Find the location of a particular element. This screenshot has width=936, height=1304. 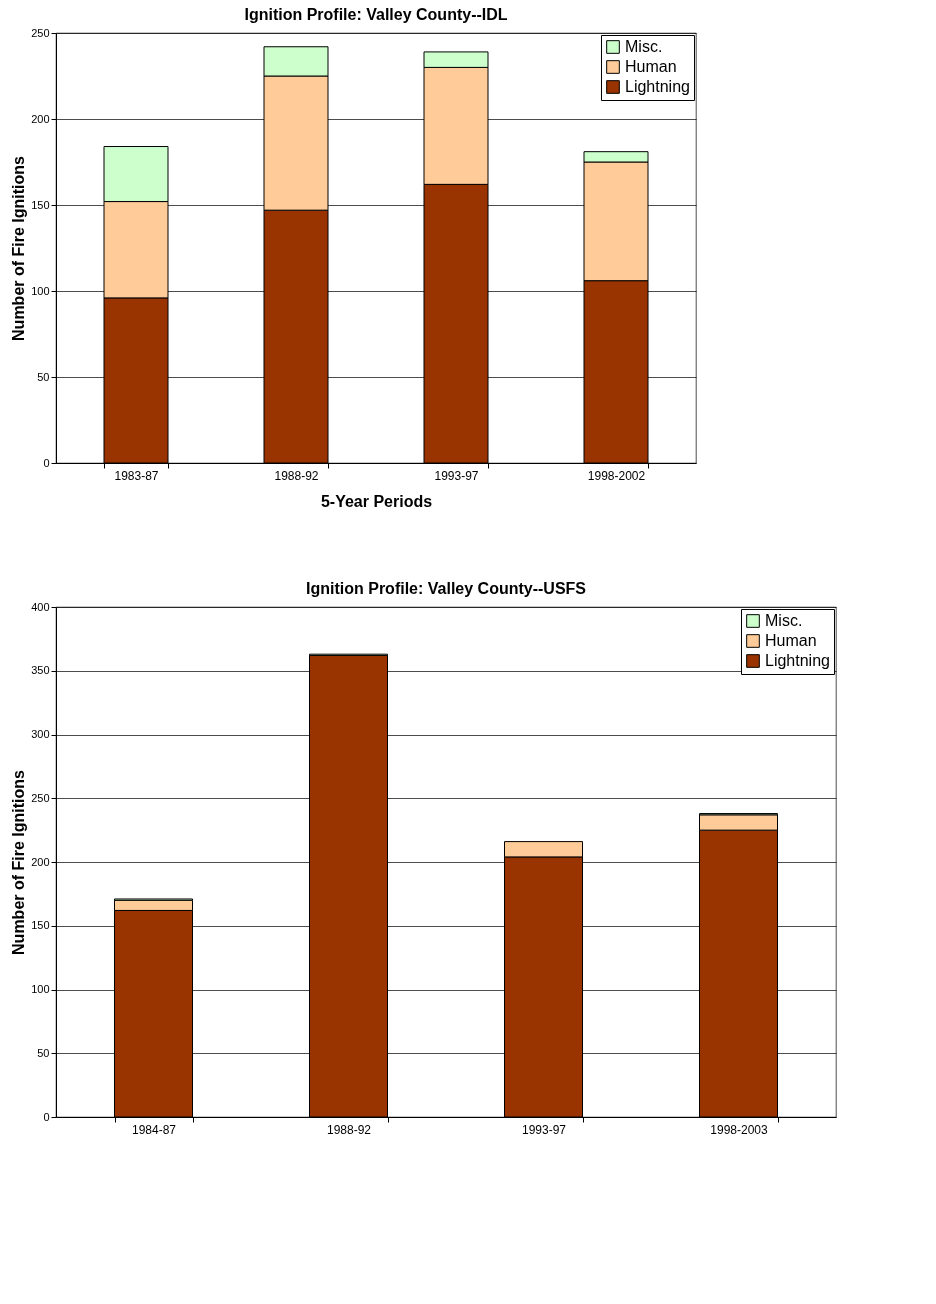

y-tick-label: 350 is located at coordinates (40, 670).